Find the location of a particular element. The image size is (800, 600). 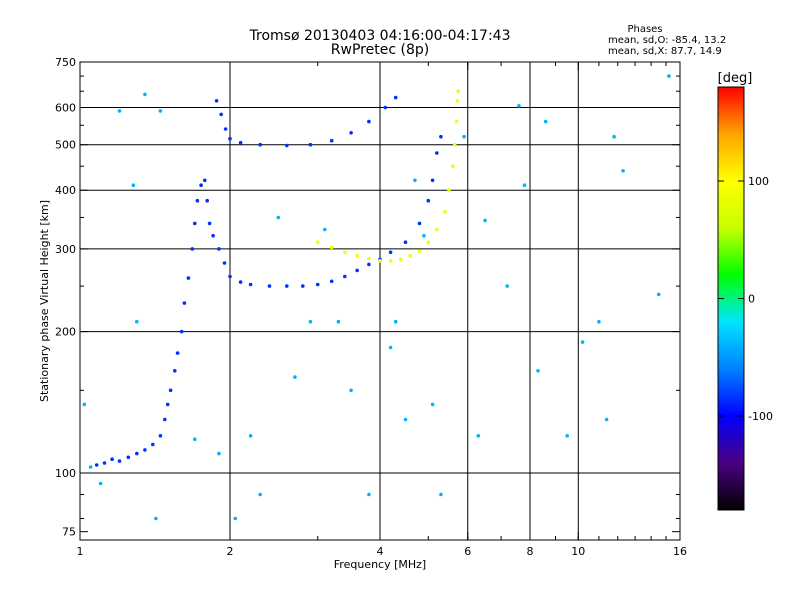

x-tick-label: 16 is located at coordinates (680, 551).